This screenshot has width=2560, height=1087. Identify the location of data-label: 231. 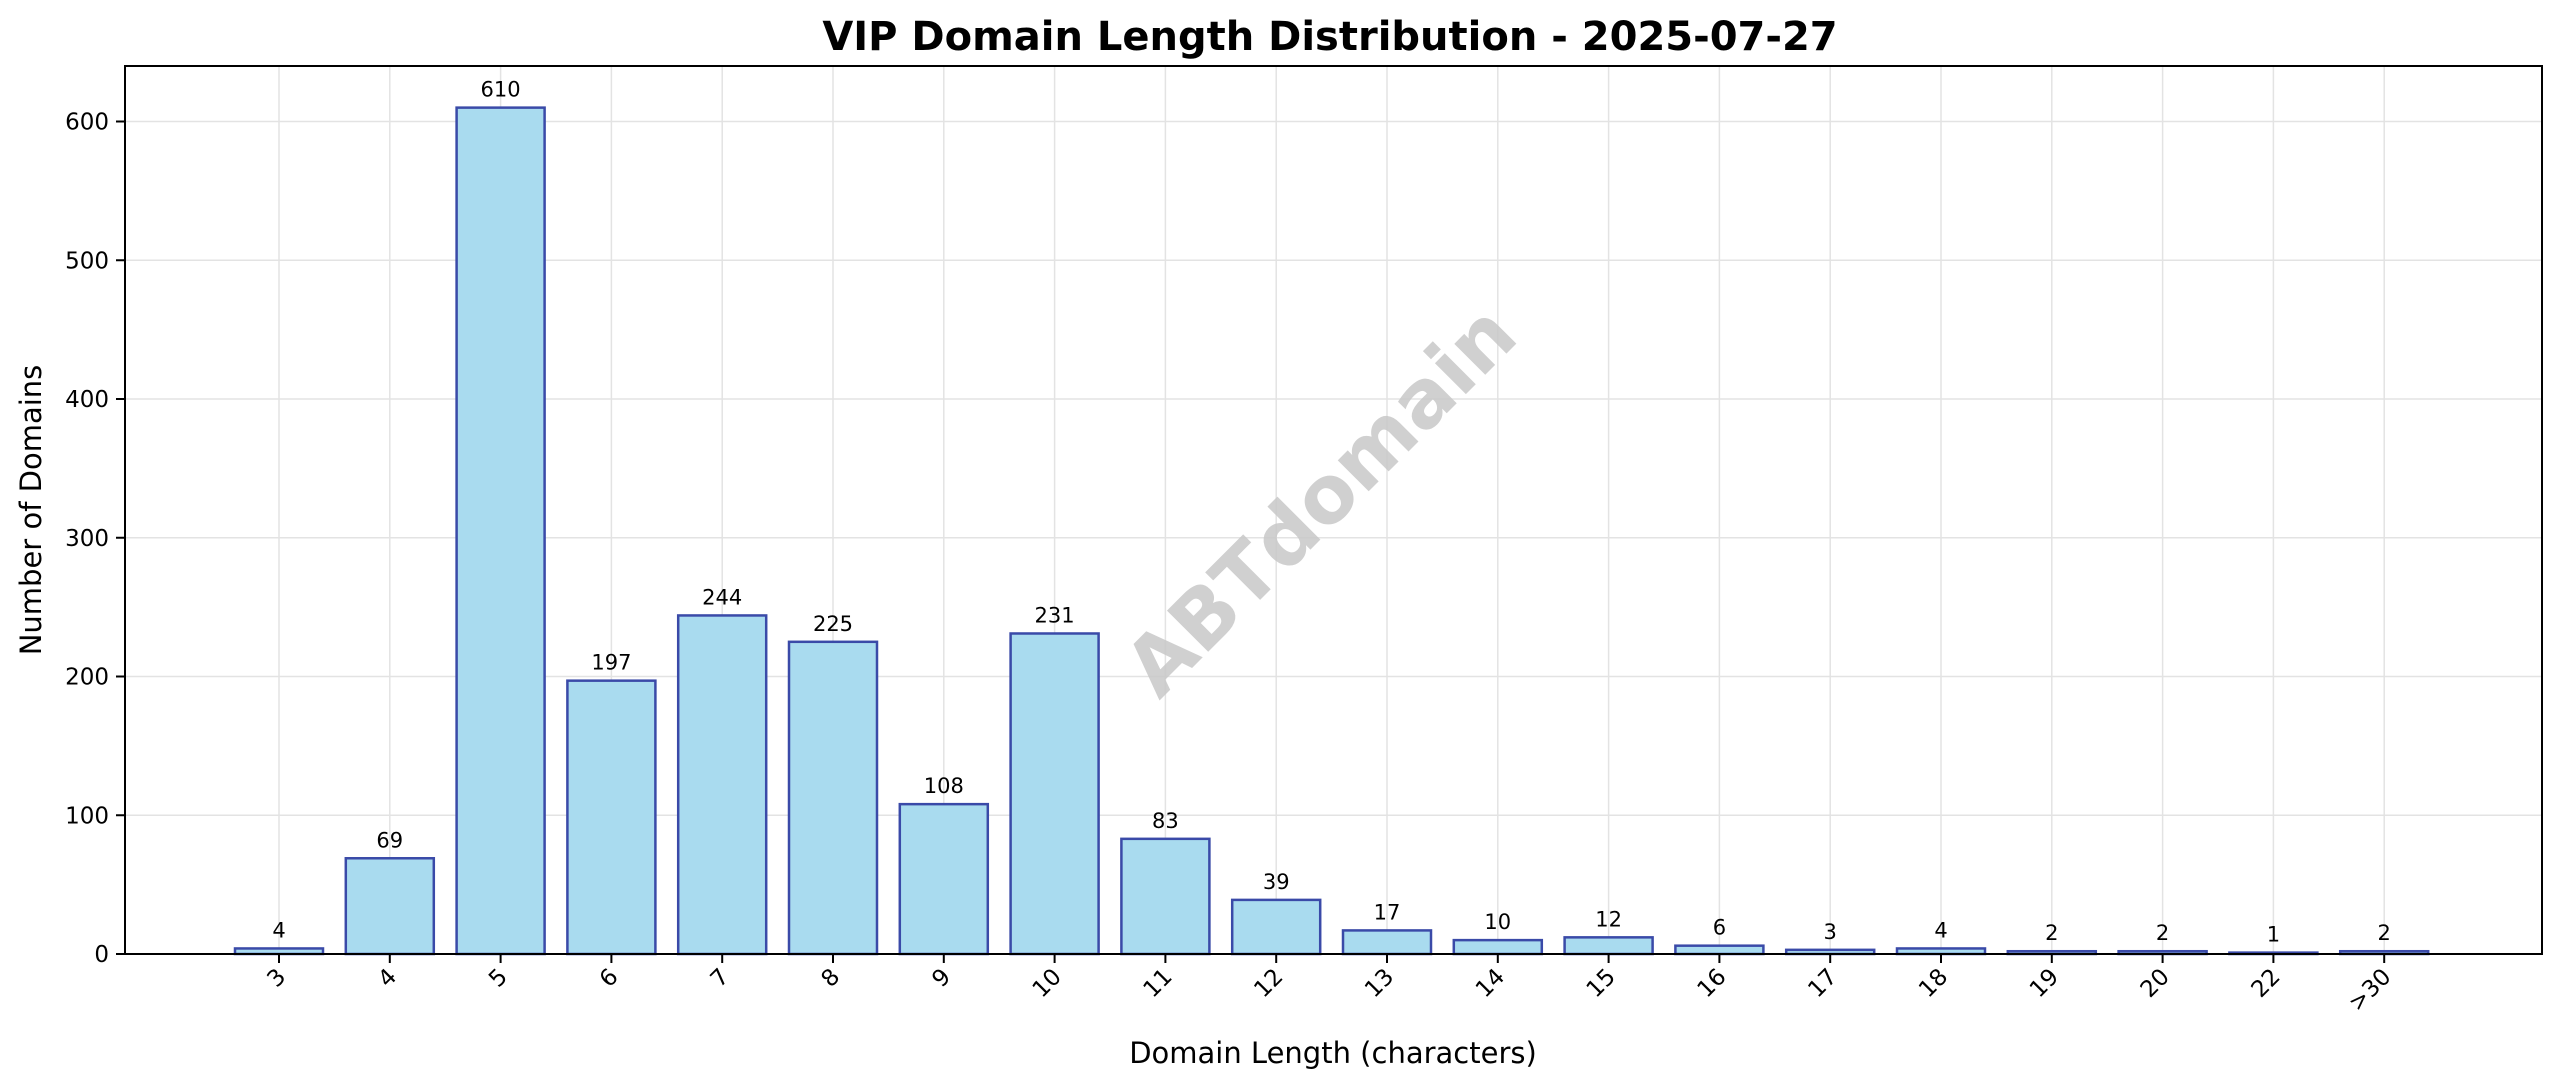
(1055, 615).